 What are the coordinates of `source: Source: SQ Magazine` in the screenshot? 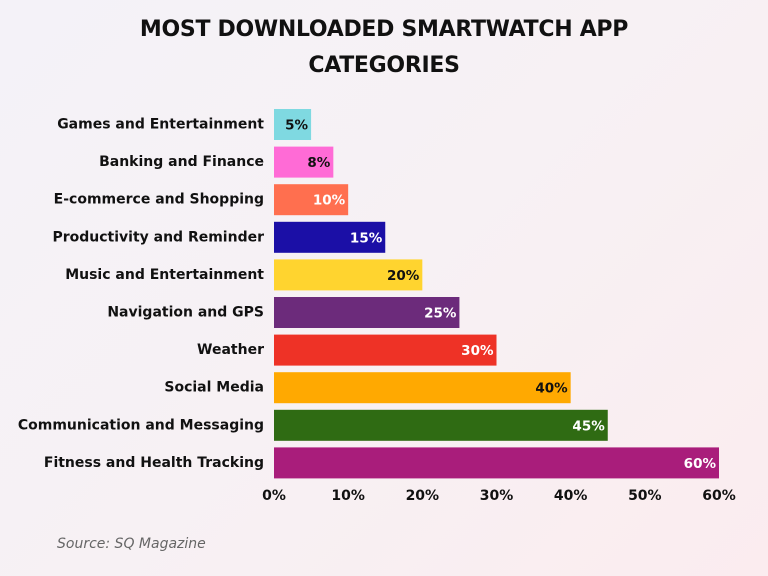 It's located at (131, 544).